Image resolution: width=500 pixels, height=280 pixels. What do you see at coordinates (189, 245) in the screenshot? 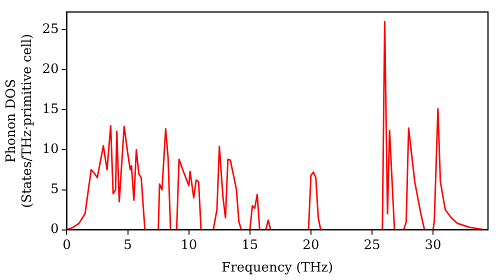
I see `x-tick-label: 10` at bounding box center [189, 245].